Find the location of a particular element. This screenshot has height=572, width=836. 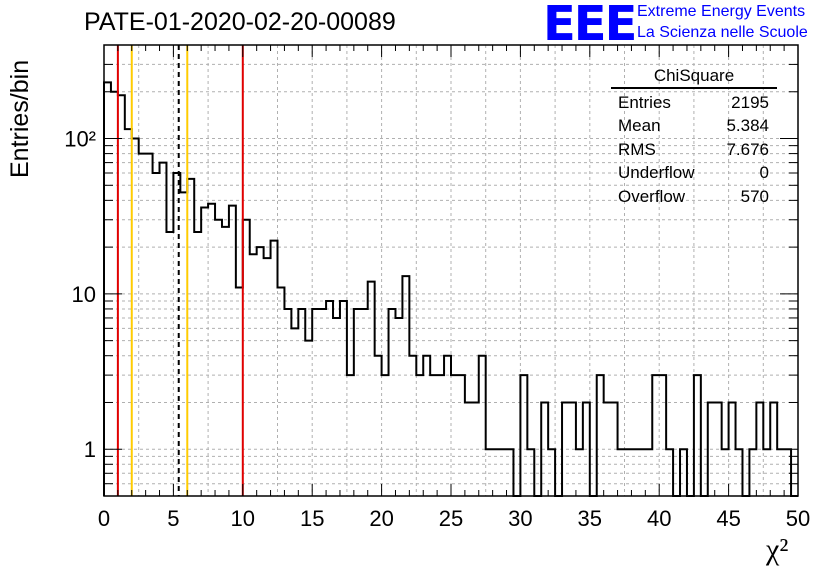

y-tick-label: 1 is located at coordinates (90, 449).